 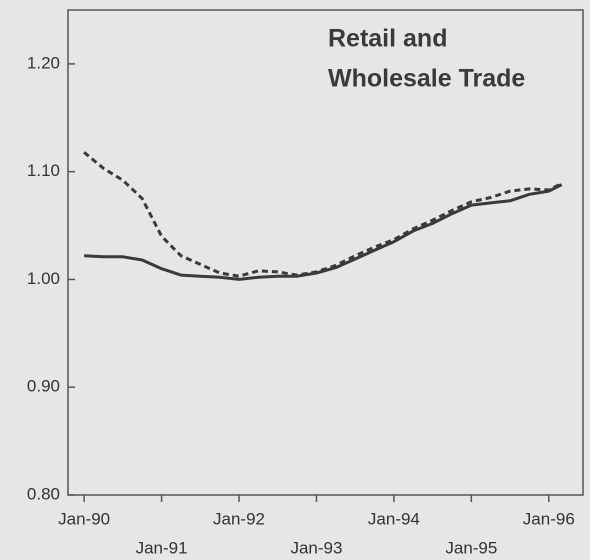 I want to click on x-tick-label: Jan-92, so click(x=239, y=518).